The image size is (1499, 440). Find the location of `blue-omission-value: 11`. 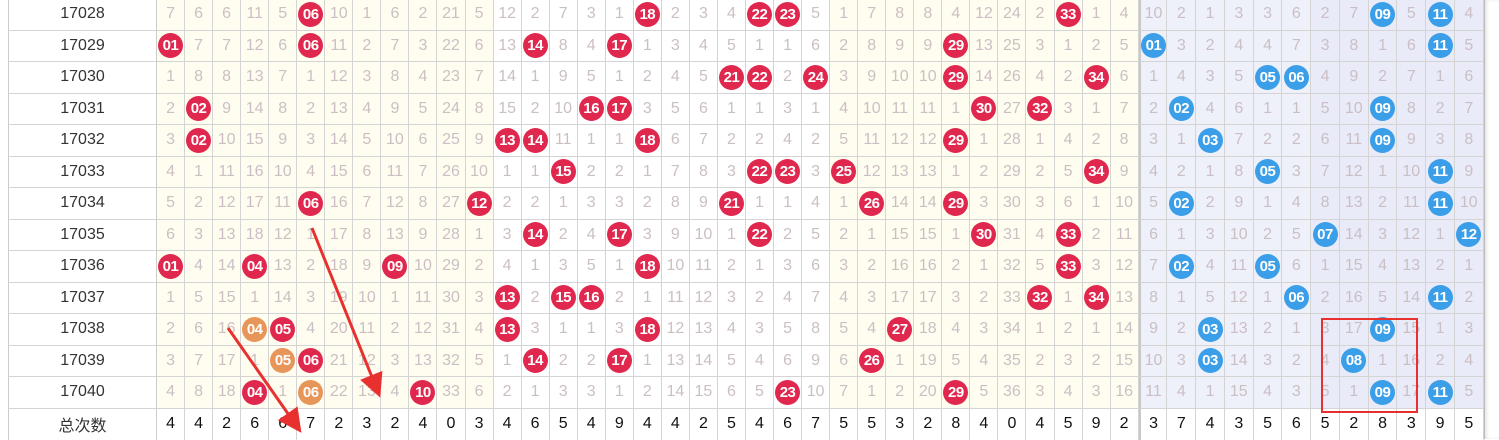

blue-omission-value: 11 is located at coordinates (1411, 204).